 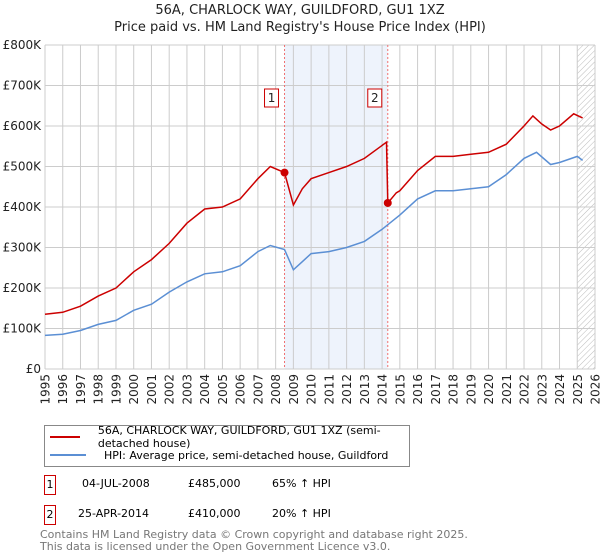 What do you see at coordinates (454, 389) in the screenshot?
I see `x-tick-label: 2018` at bounding box center [454, 389].